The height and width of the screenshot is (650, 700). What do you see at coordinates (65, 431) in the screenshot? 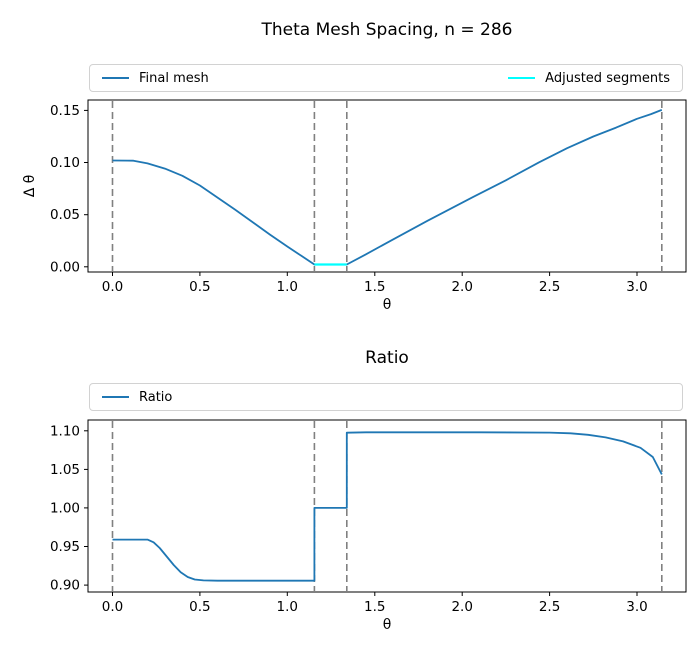
I see `y-tick-label: 1.10` at bounding box center [65, 431].